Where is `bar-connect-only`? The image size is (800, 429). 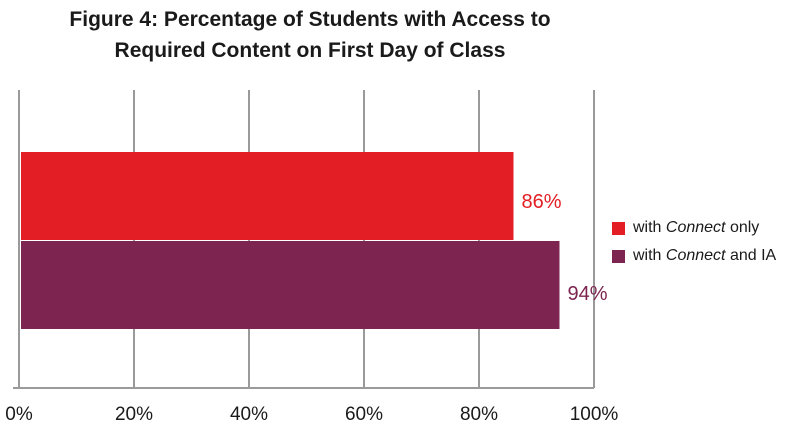 bar-connect-only is located at coordinates (267, 196).